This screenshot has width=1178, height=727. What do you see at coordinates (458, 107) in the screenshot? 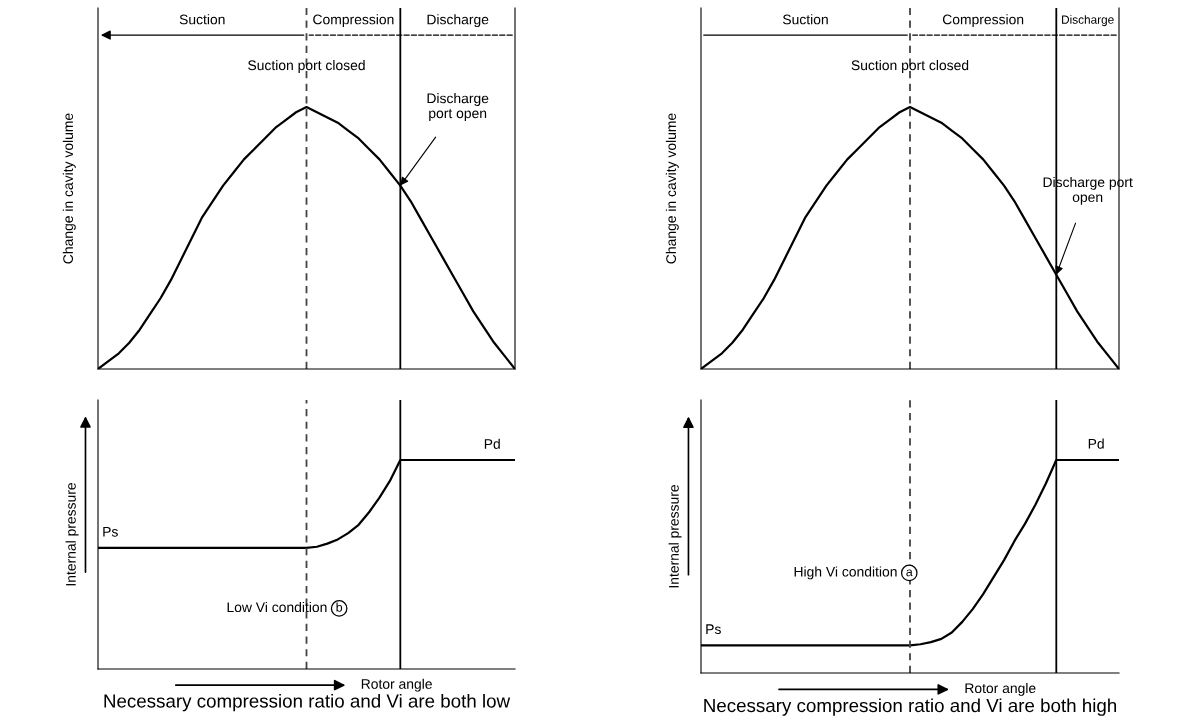
I see `annotation: Discharge port open` at bounding box center [458, 107].